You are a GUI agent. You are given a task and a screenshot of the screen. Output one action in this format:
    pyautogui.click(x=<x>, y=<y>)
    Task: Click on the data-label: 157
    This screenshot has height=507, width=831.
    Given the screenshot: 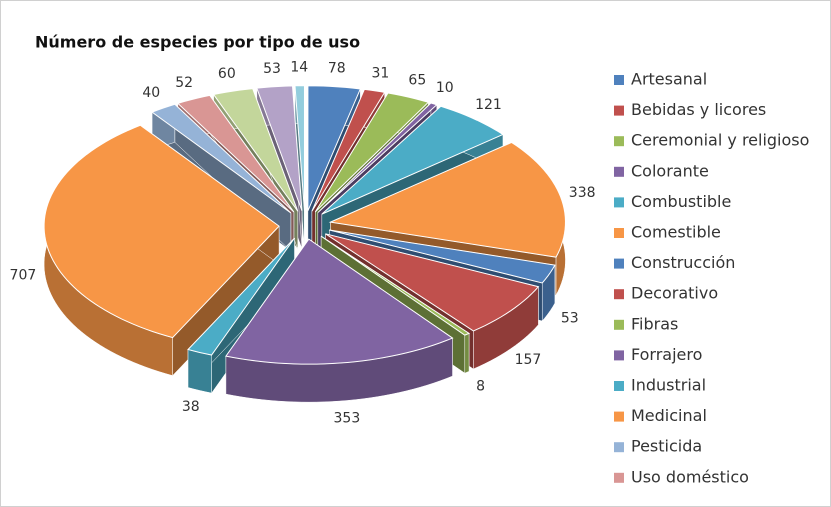 What is the action you would take?
    pyautogui.click(x=528, y=360)
    